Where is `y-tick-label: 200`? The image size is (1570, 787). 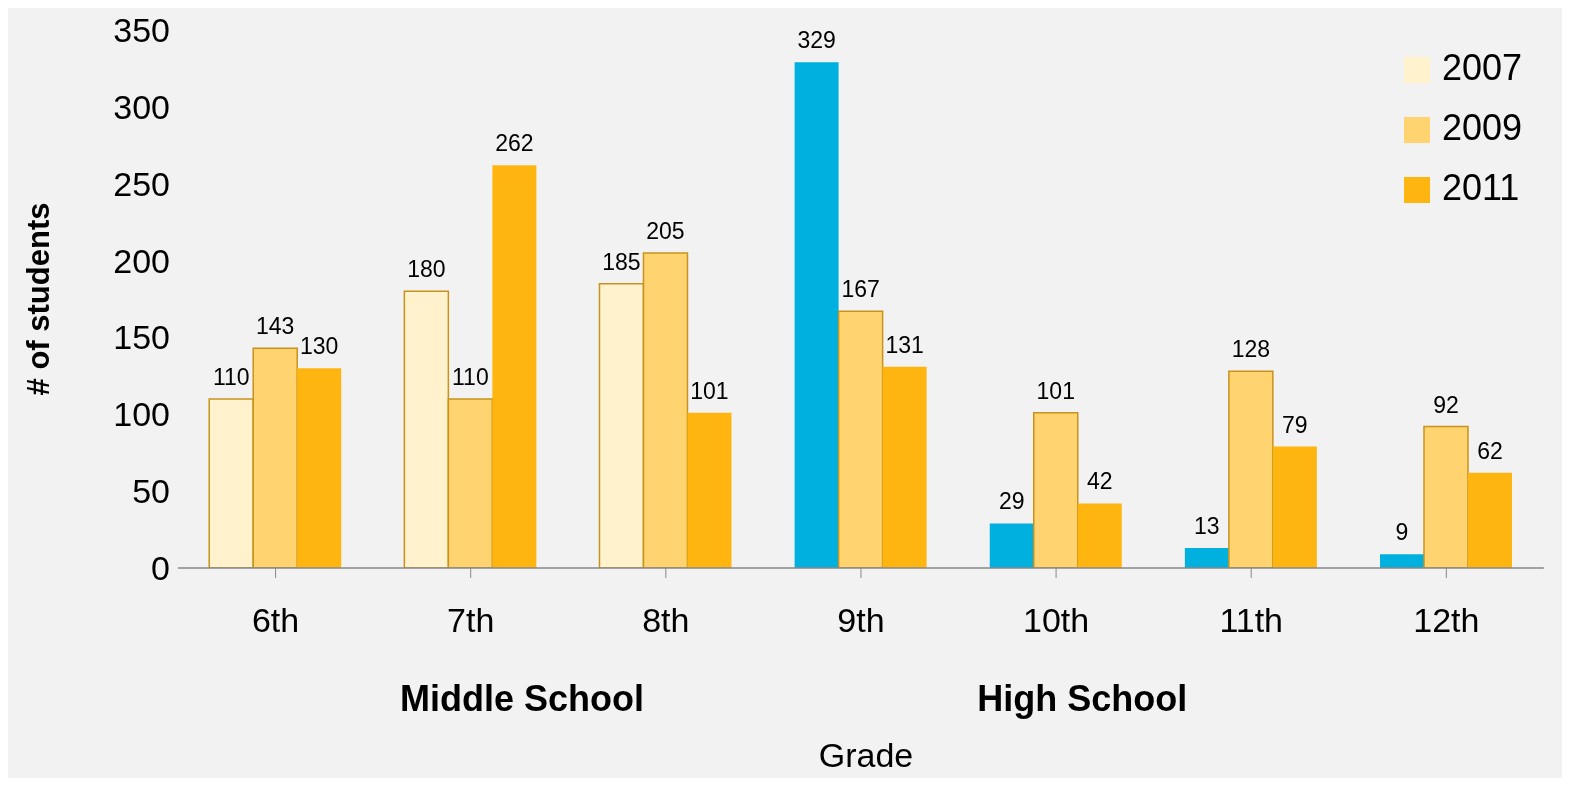
y-tick-label: 200 is located at coordinates (141, 260).